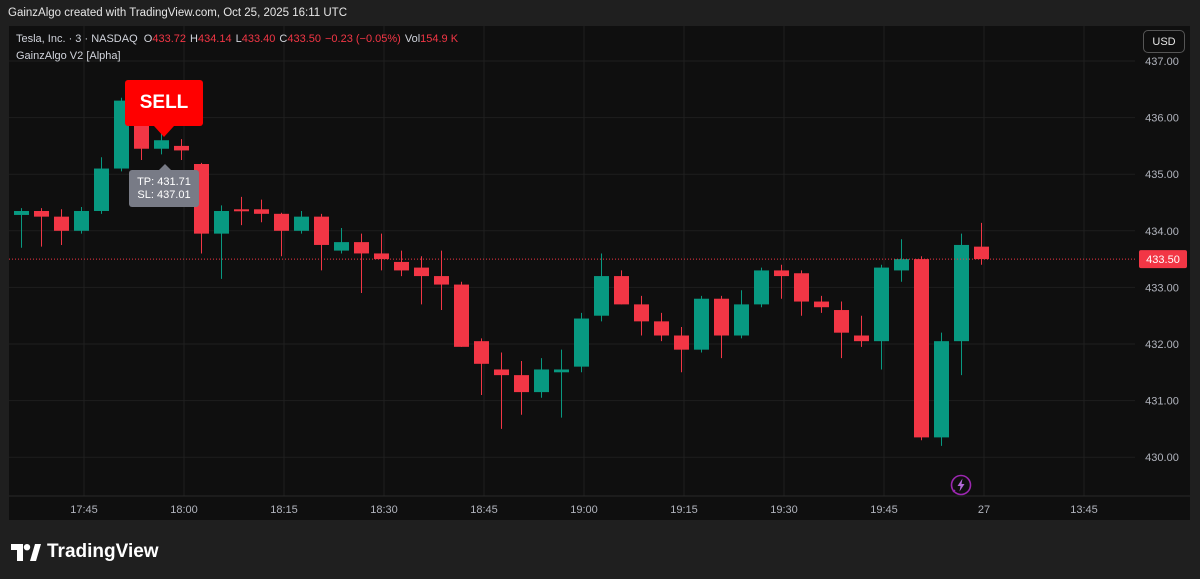 This screenshot has width=1200, height=579. I want to click on tradingview-logo: TradingView, so click(85, 552).